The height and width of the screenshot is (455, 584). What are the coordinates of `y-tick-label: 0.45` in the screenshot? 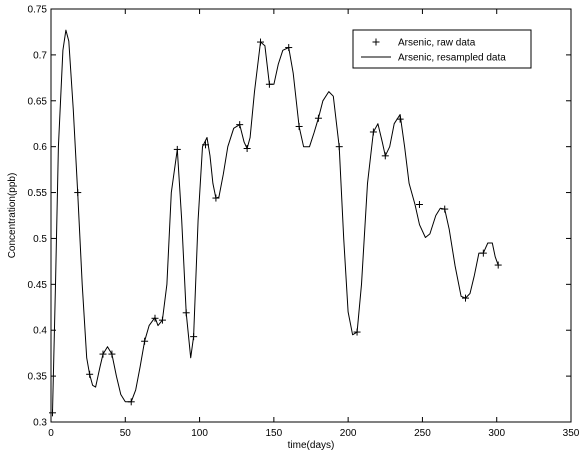 It's located at (38, 285).